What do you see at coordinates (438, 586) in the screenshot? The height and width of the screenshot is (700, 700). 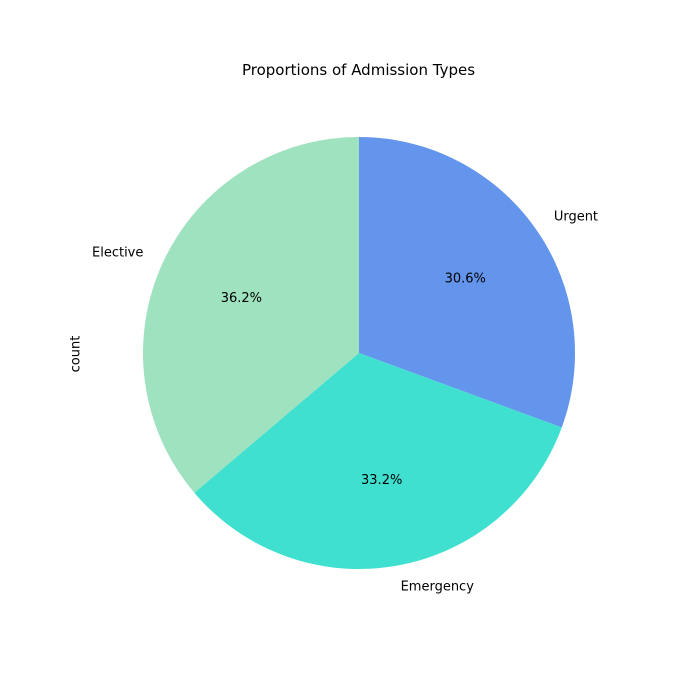 I see `slice-label-emergency: Emergency` at bounding box center [438, 586].